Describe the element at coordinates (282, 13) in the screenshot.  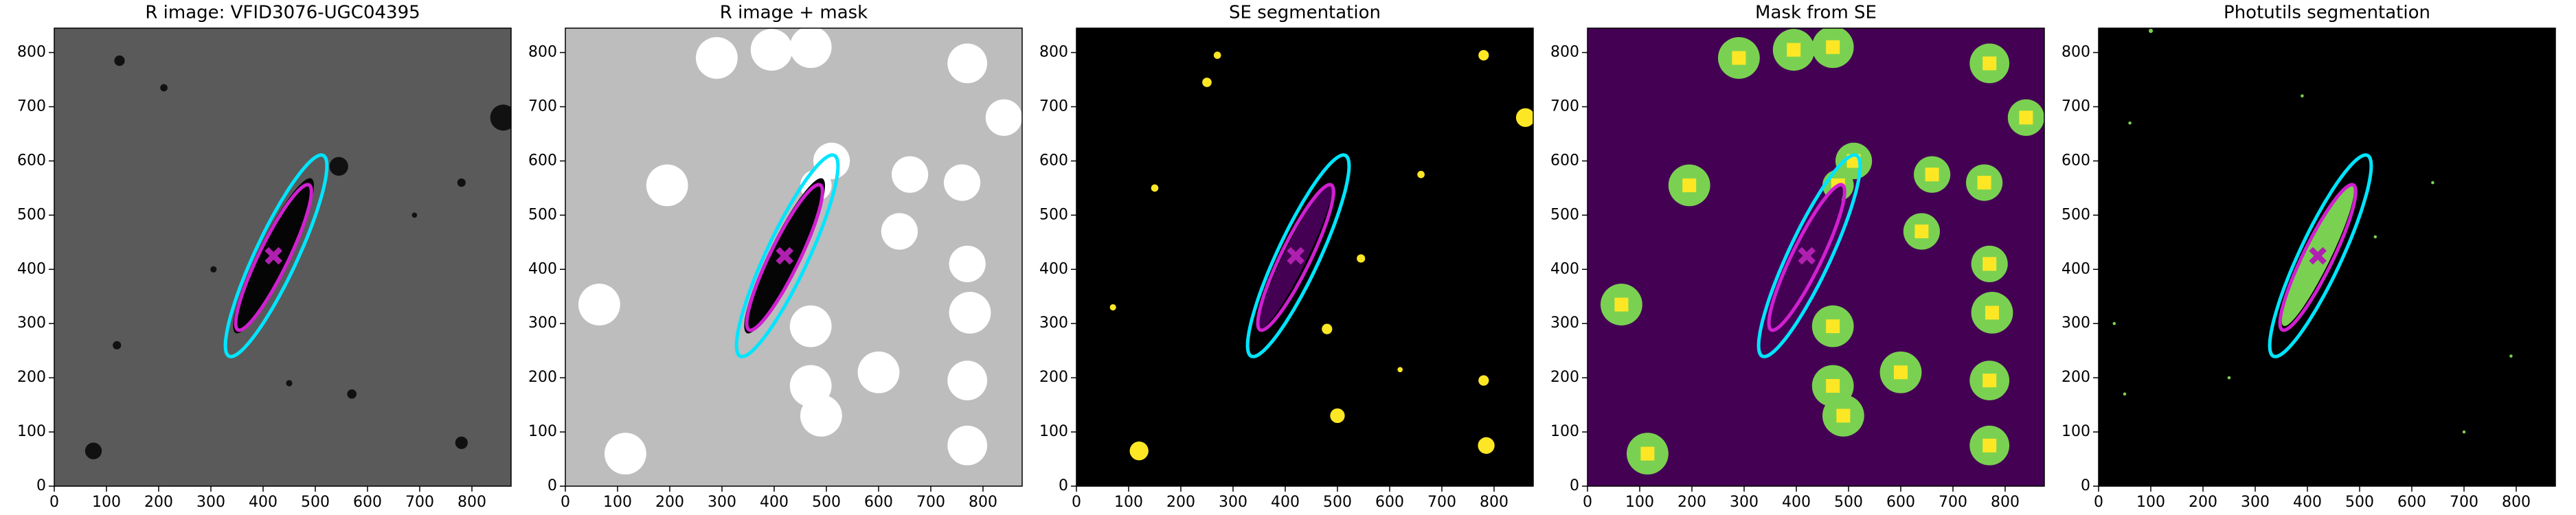
I see `panel-title: R image: VFID3076-UGC04395` at that location.